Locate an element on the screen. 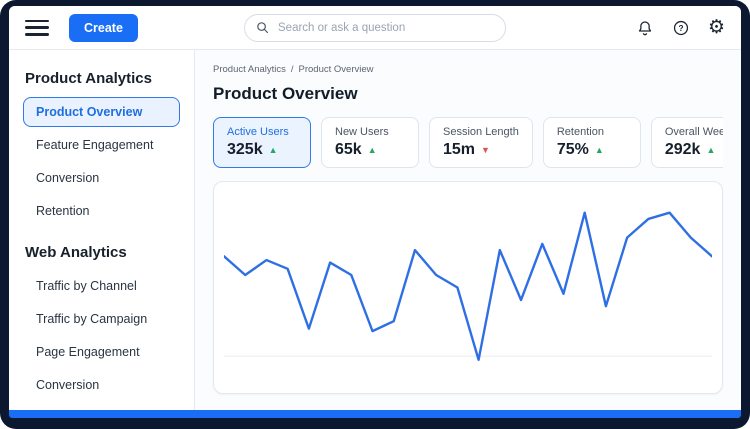 This screenshot has height=429, width=750. metric-label: Overall Weekly A is located at coordinates (693, 132).